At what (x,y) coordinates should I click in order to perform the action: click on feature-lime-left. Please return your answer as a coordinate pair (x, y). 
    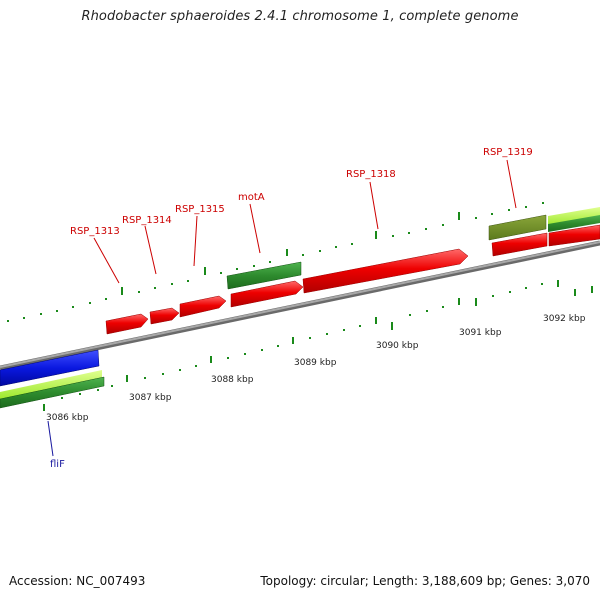
    Looking at the image, I should click on (51, 385).